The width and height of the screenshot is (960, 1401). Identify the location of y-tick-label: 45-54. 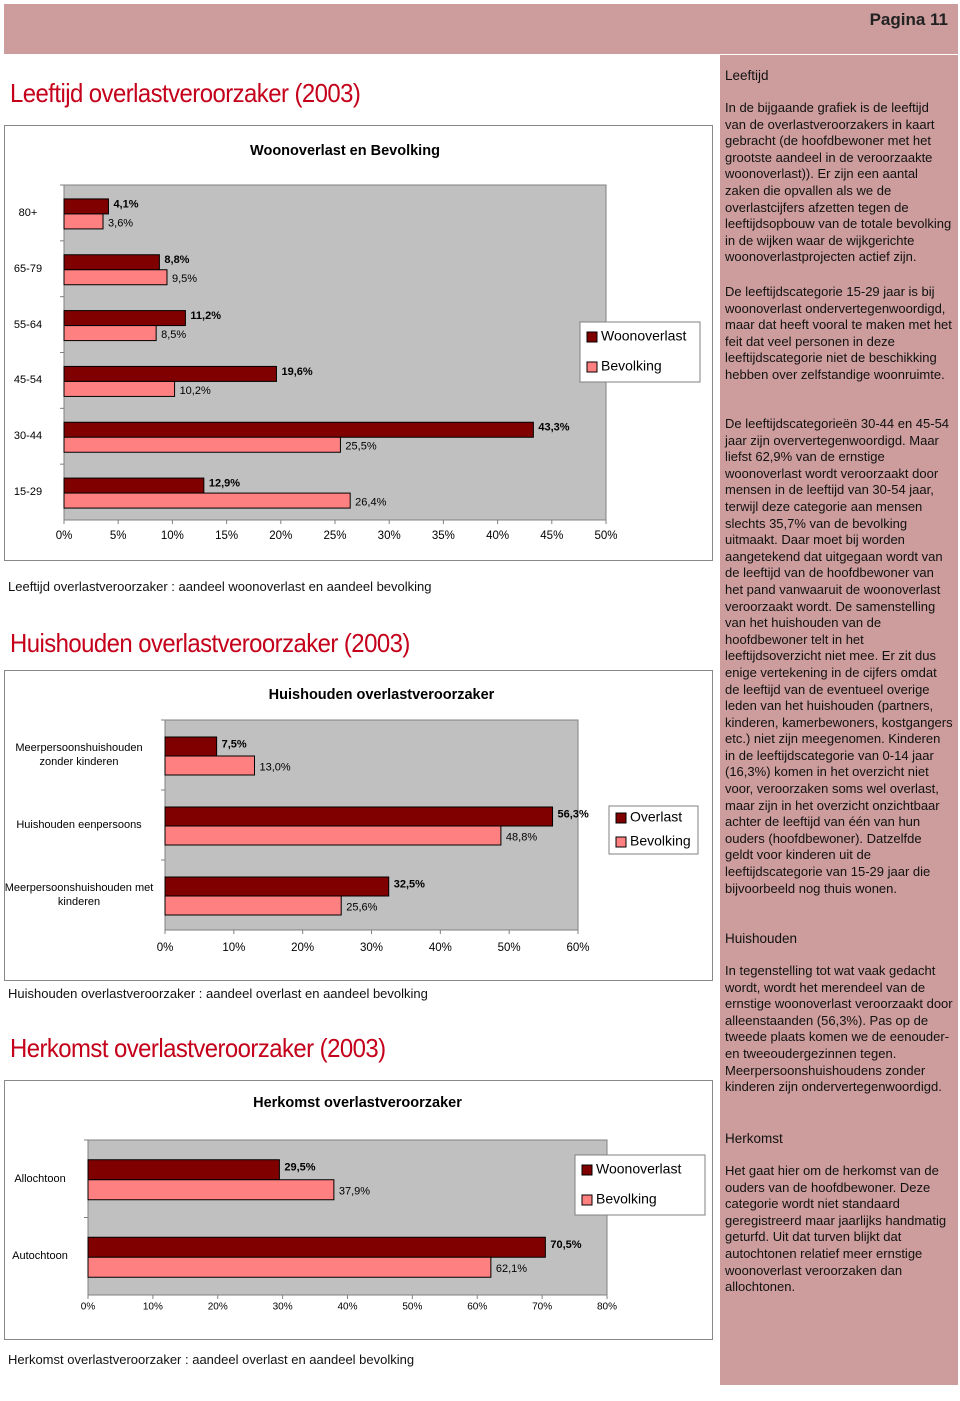
(28, 380).